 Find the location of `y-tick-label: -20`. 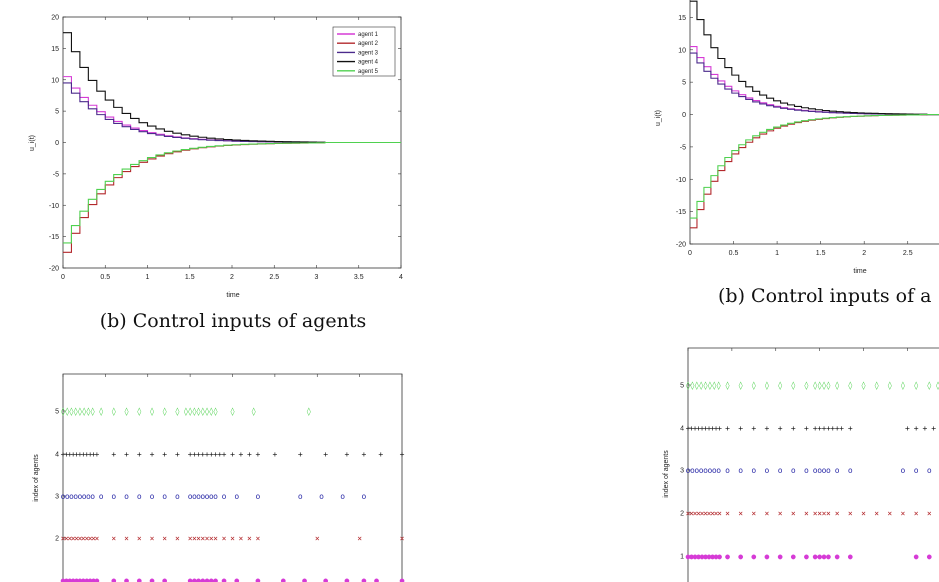

y-tick-label: -20 is located at coordinates (681, 245).